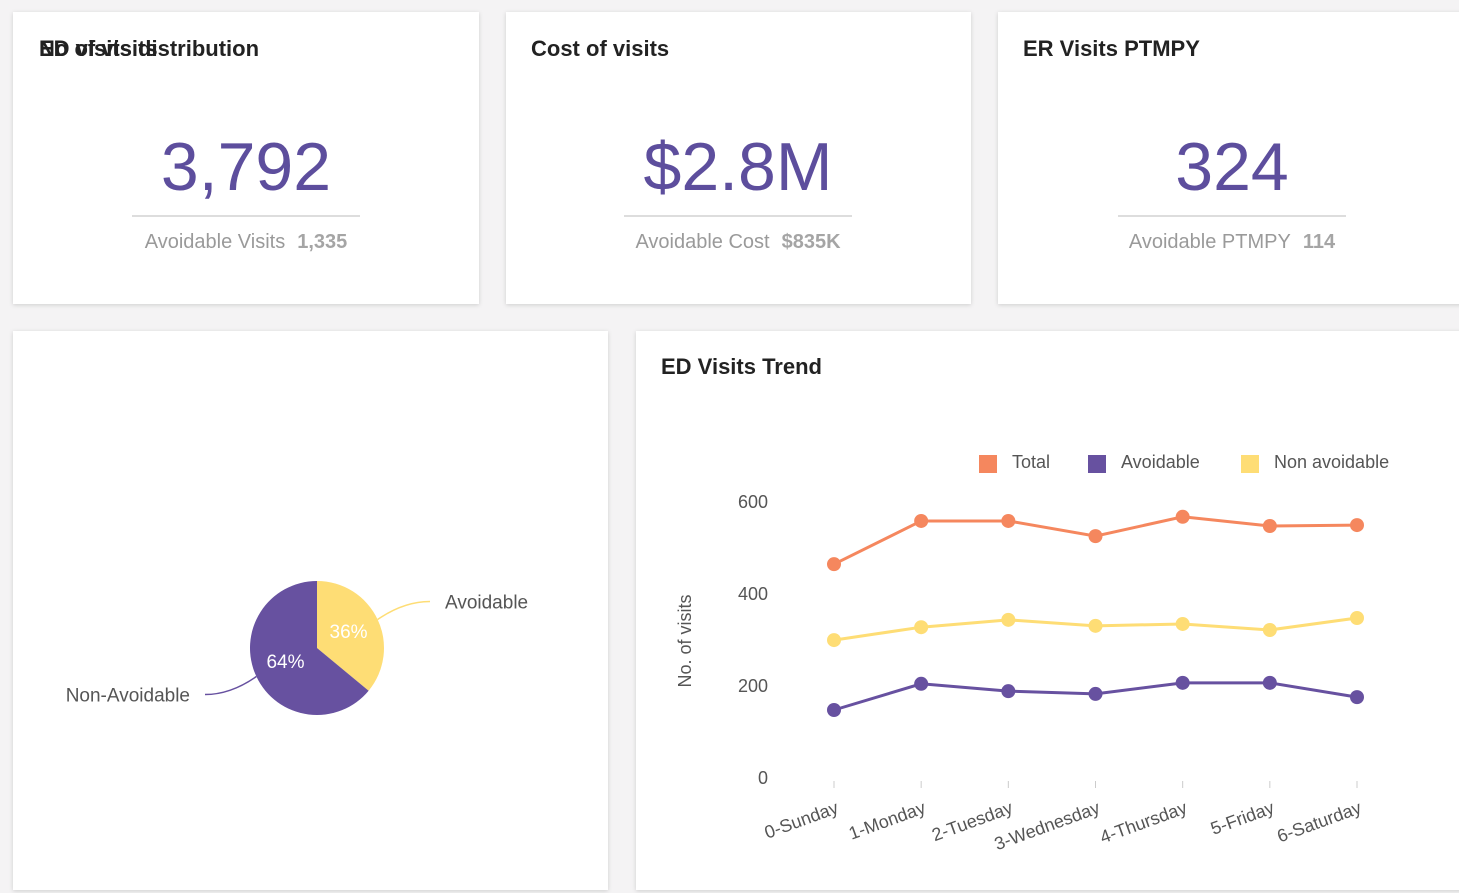 The height and width of the screenshot is (893, 1459). What do you see at coordinates (1319, 242) in the screenshot?
I see `kpi-sub-value: 114` at bounding box center [1319, 242].